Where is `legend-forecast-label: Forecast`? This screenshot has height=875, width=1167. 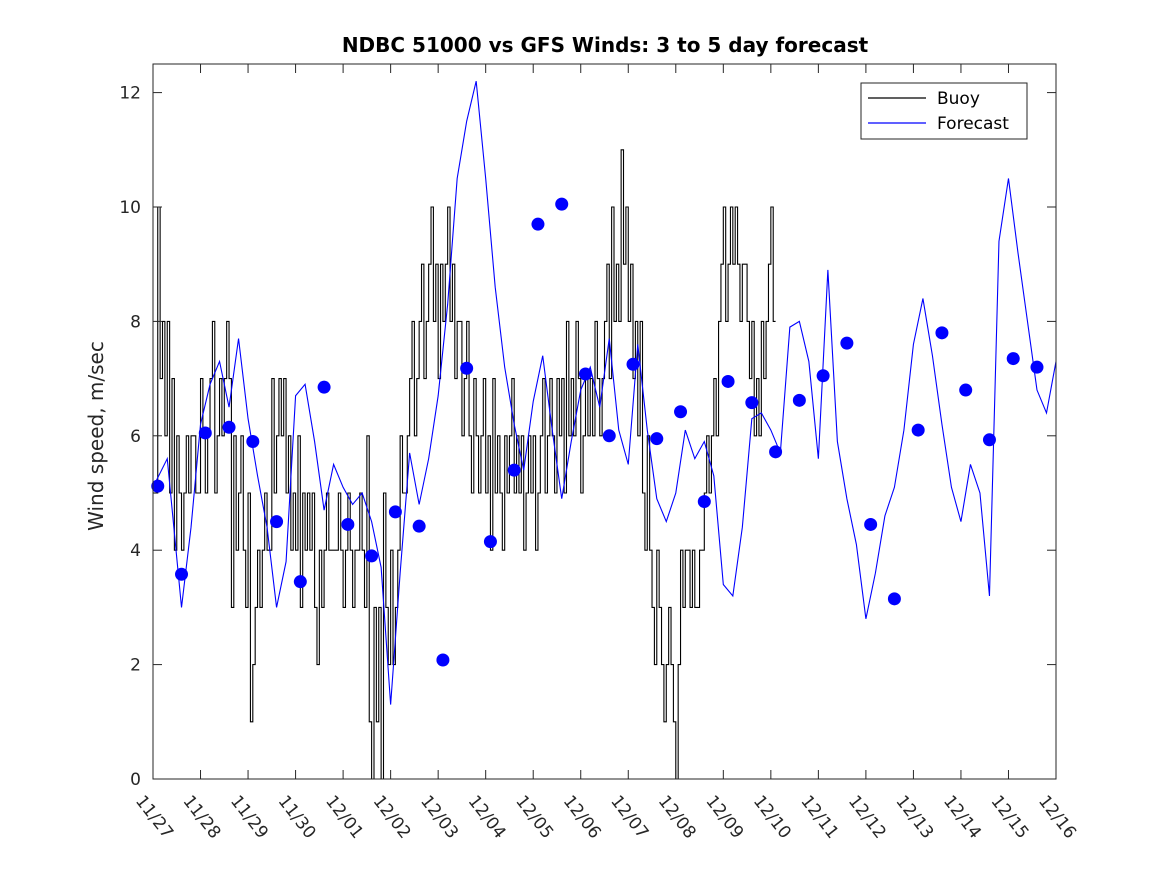 legend-forecast-label: Forecast is located at coordinates (973, 124).